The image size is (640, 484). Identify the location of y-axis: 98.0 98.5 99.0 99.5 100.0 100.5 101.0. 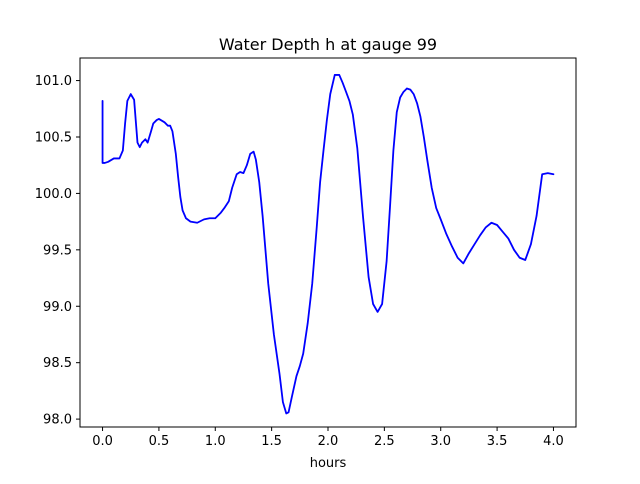
(57, 251).